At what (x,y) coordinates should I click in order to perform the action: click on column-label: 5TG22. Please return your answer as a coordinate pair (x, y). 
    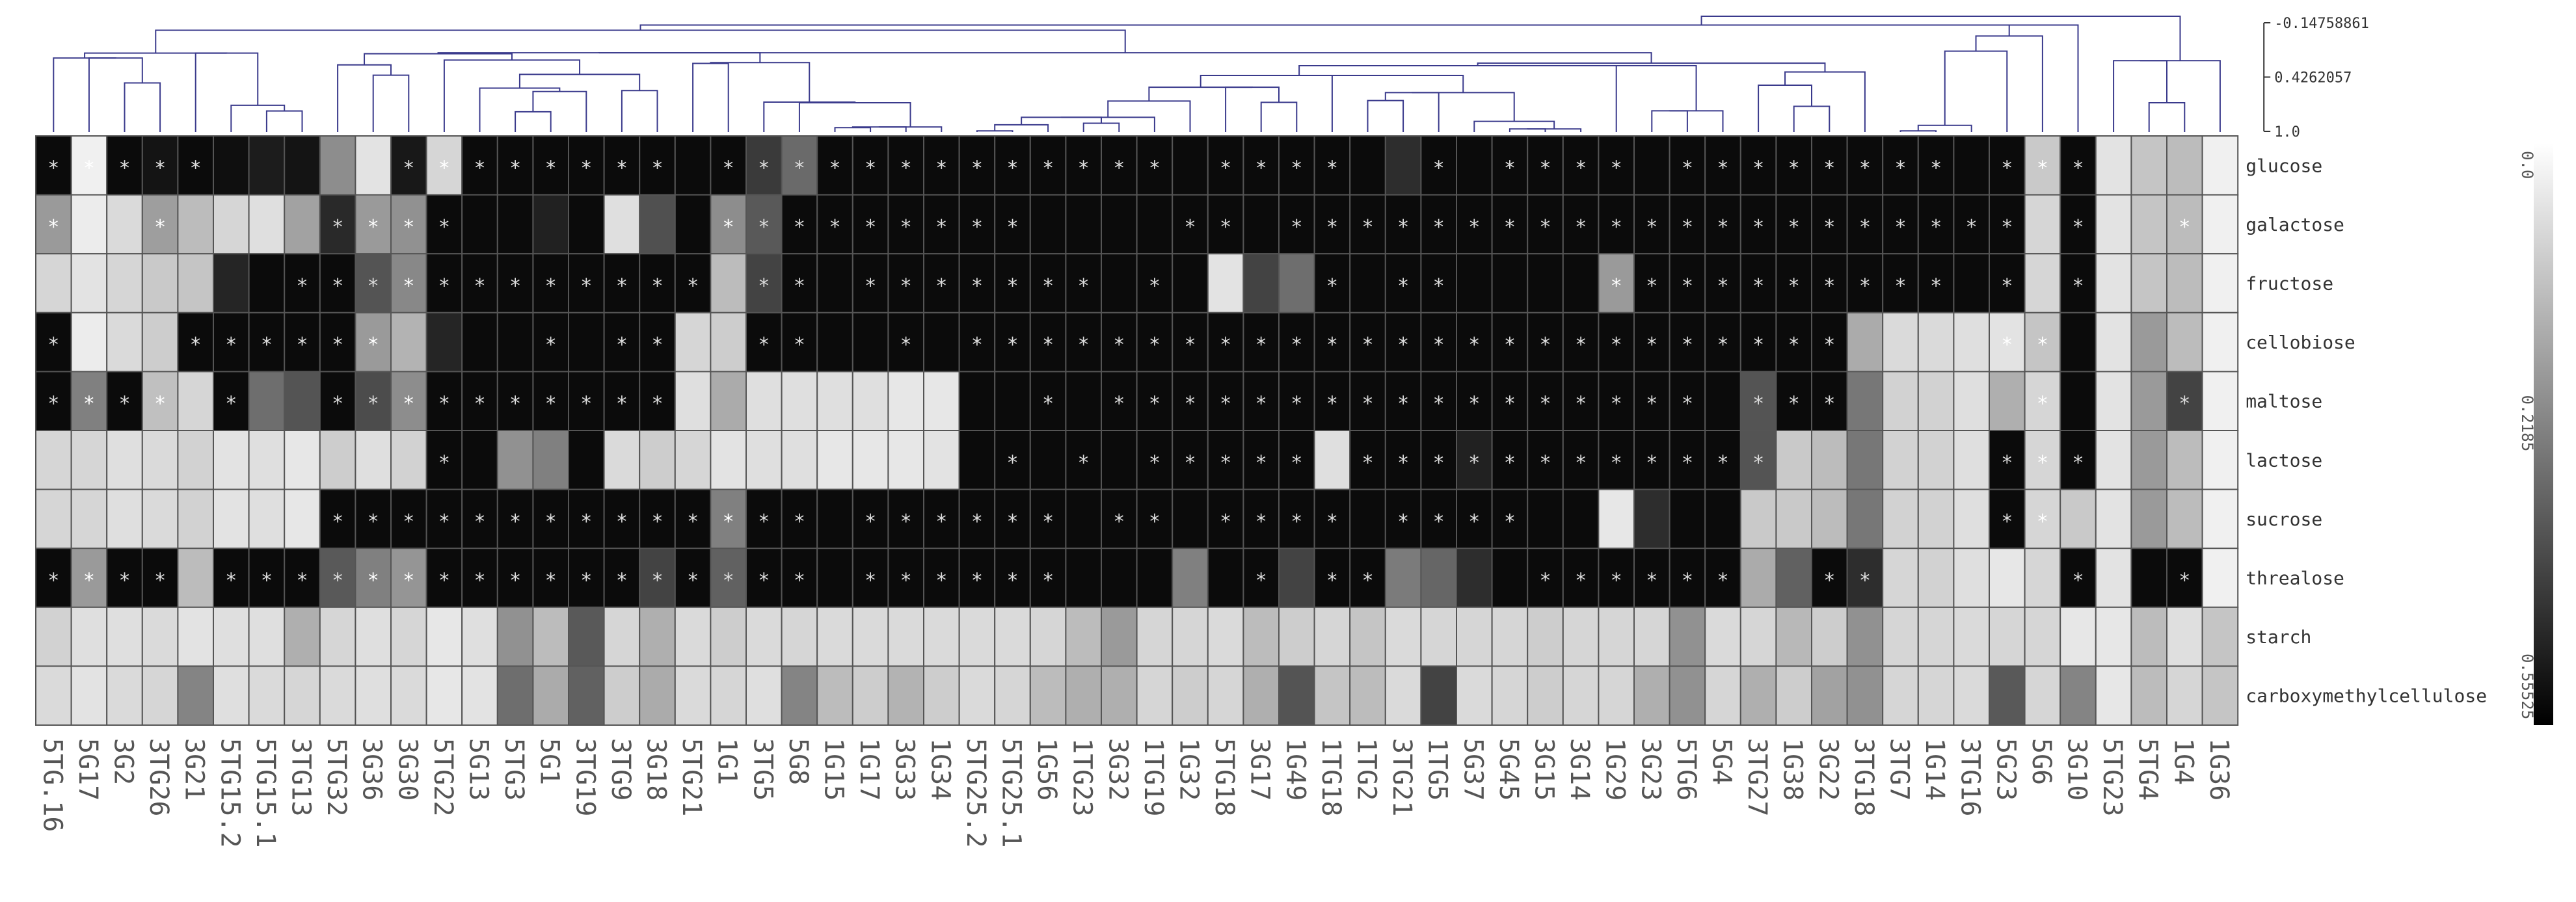
    Looking at the image, I should click on (443, 777).